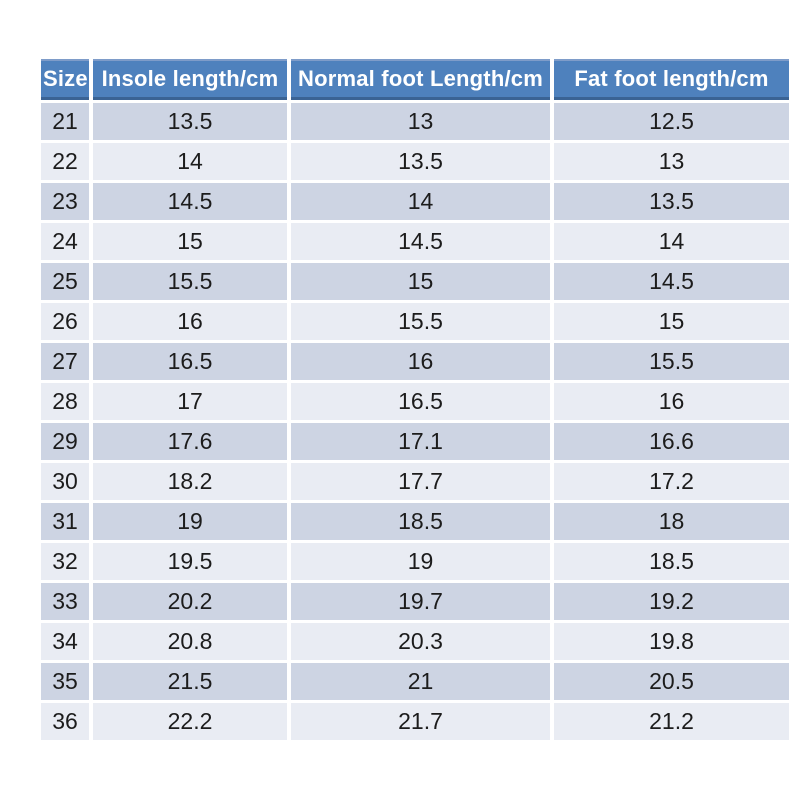 This screenshot has width=800, height=800. Describe the element at coordinates (420, 601) in the screenshot. I see `table-cell: 19.7` at that location.